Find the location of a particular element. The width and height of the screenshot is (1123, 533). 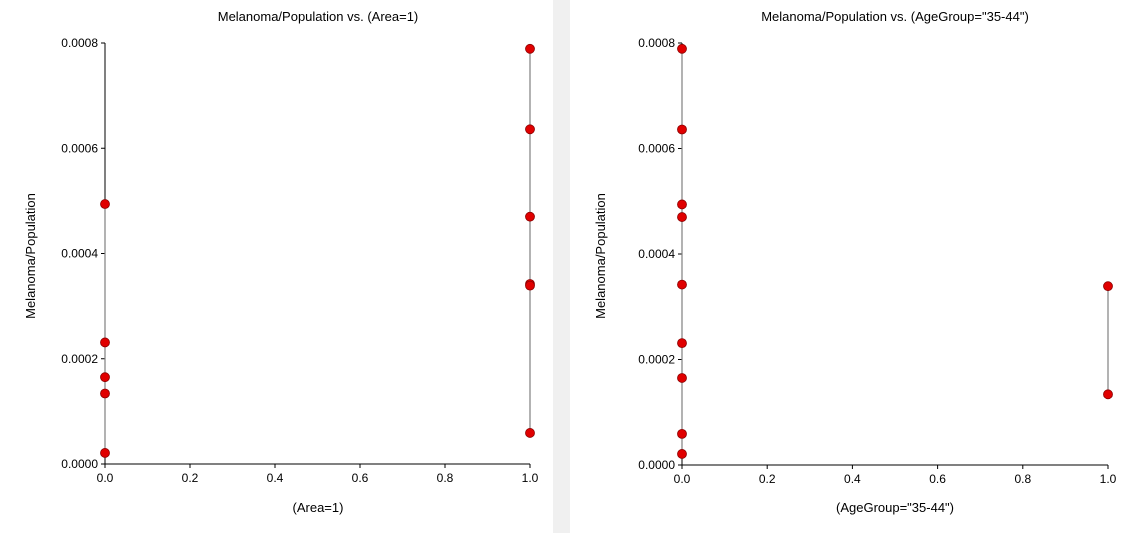

chart-title: Melanoma/Population vs. (Area=1) is located at coordinates (318, 16).